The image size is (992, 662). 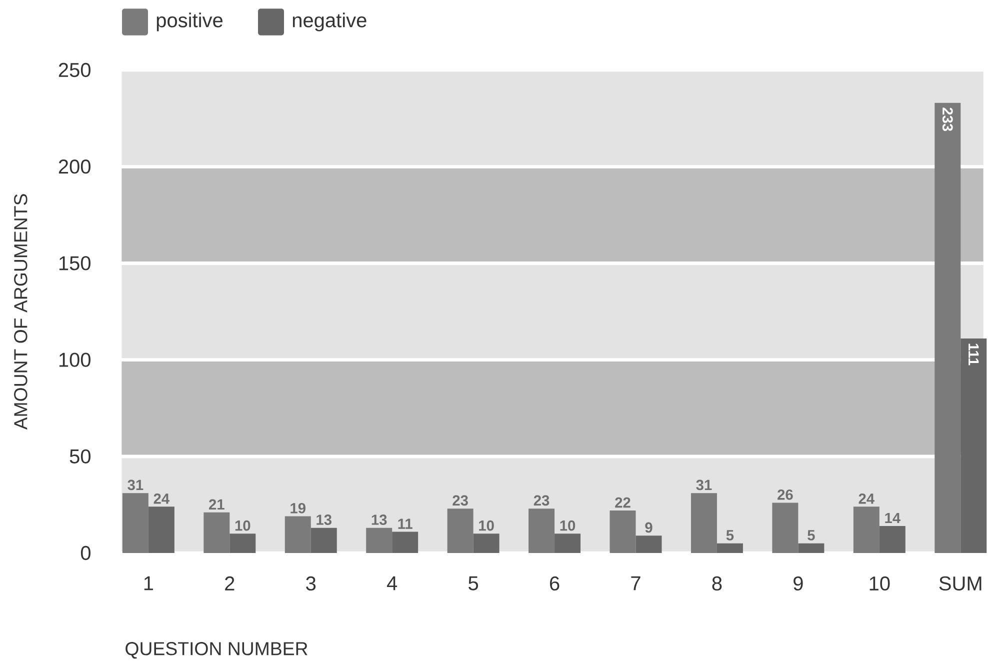 What do you see at coordinates (973, 355) in the screenshot?
I see `data-label: 111` at bounding box center [973, 355].